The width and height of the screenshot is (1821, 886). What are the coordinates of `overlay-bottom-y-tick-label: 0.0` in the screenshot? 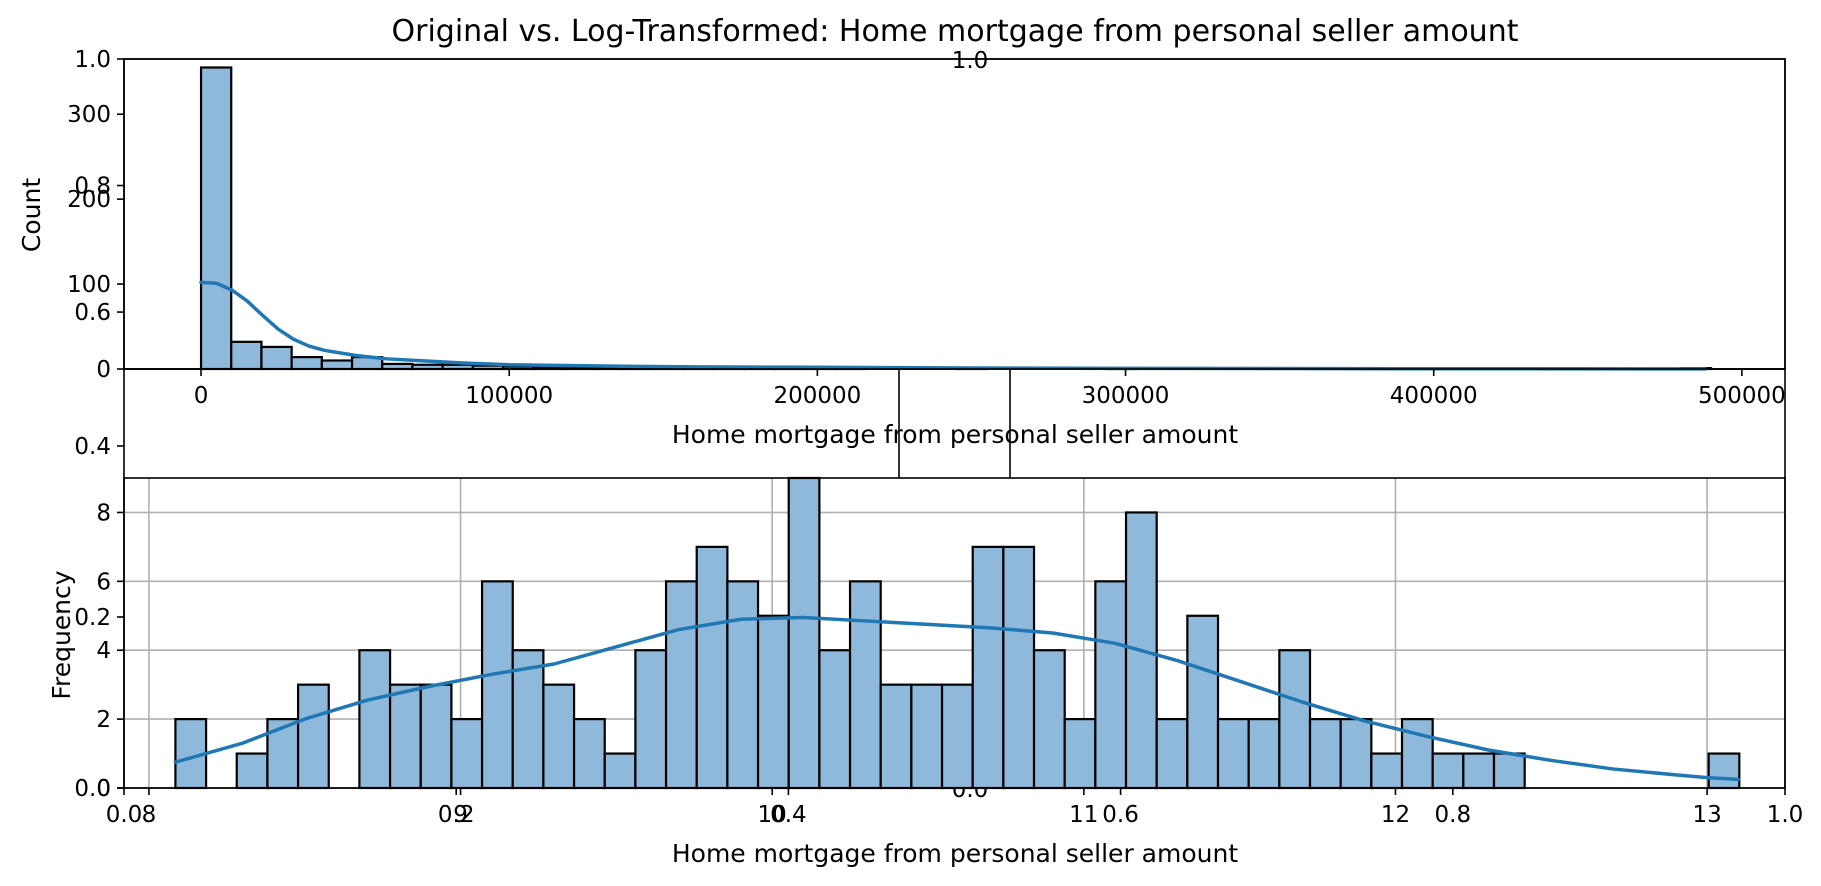 It's located at (92, 789).